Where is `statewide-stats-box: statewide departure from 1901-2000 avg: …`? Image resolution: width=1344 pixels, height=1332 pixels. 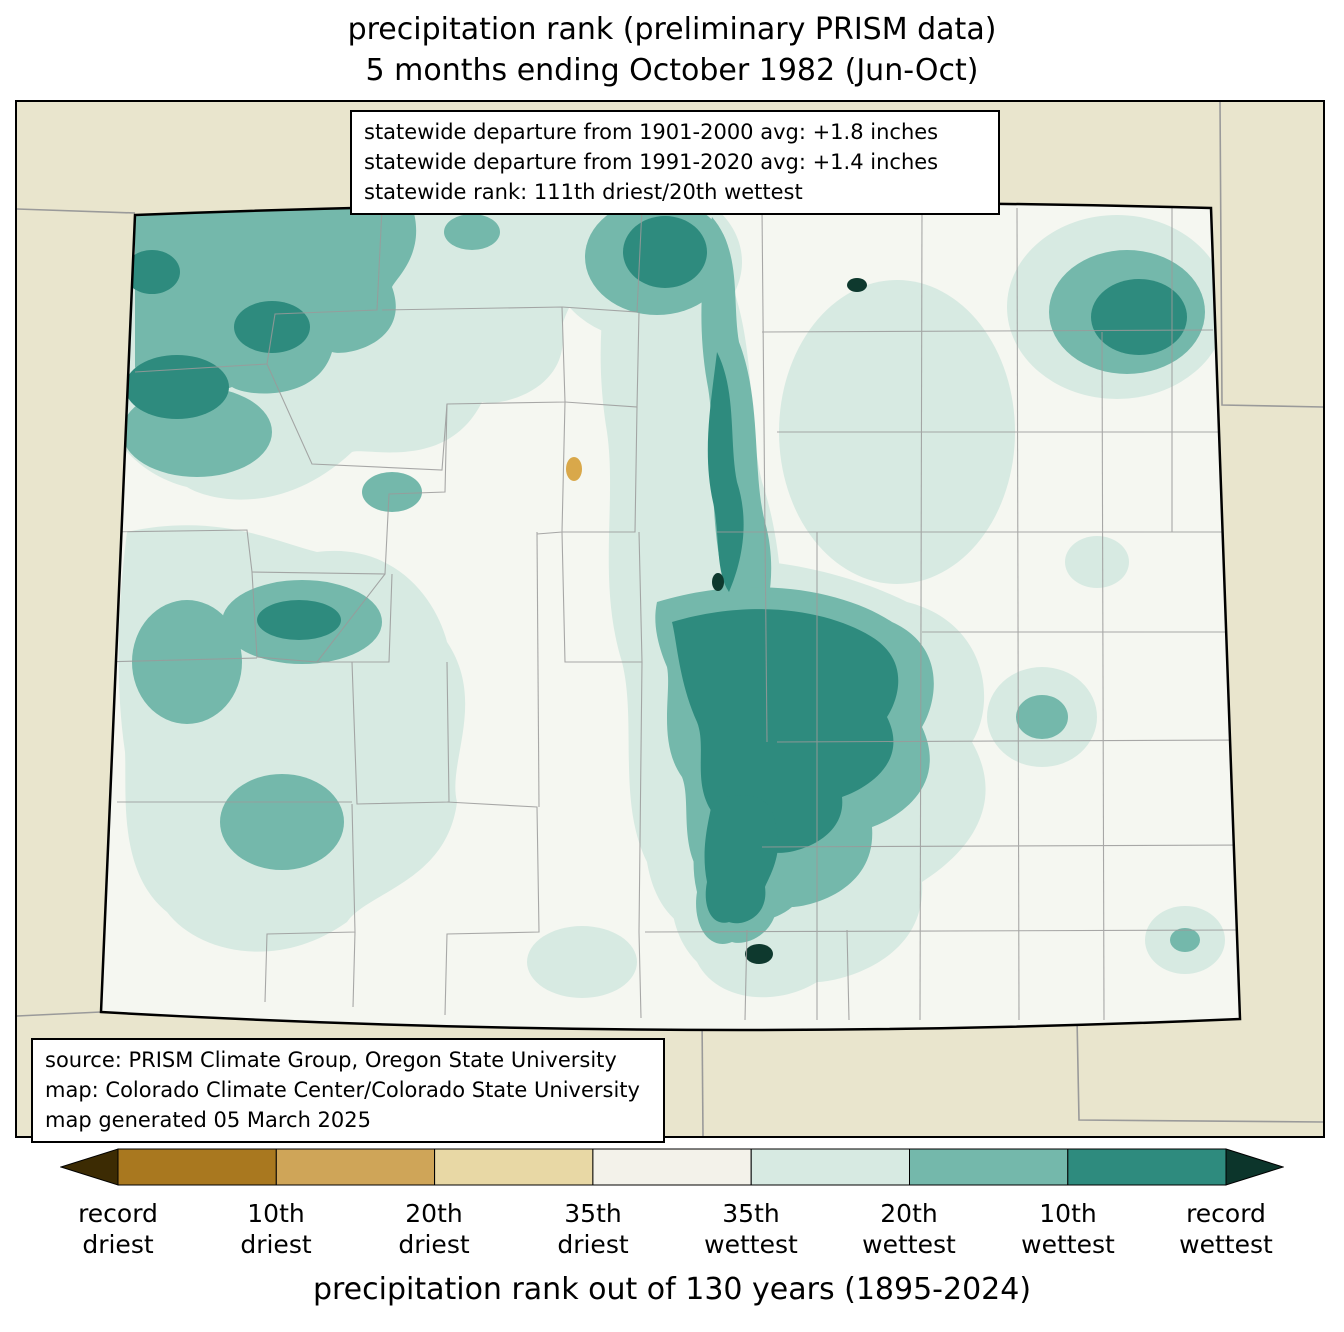
statewide-stats-box: statewide departure from 1901-2000 avg: … is located at coordinates (675, 163).